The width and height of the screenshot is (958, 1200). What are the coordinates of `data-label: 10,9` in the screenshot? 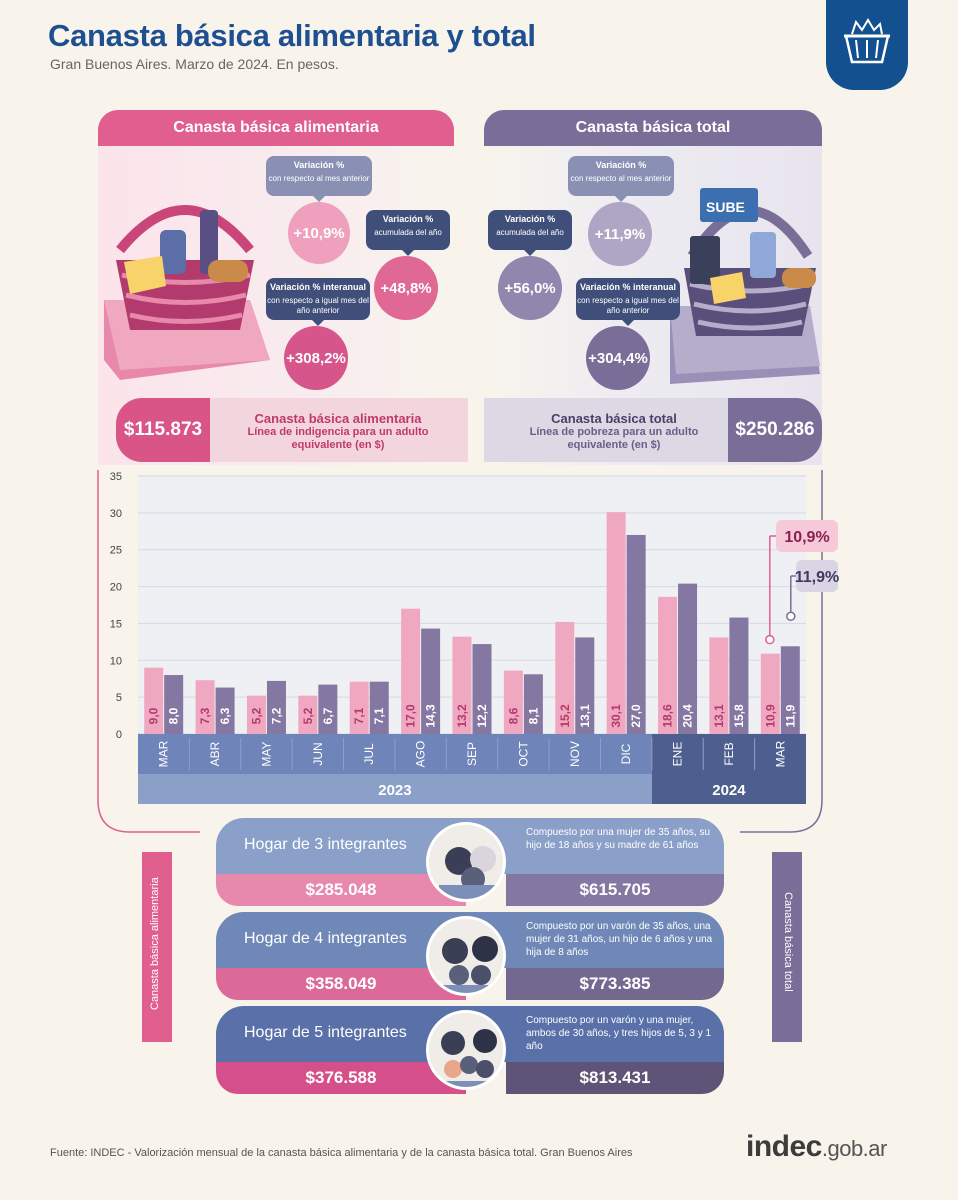 It's located at (770, 716).